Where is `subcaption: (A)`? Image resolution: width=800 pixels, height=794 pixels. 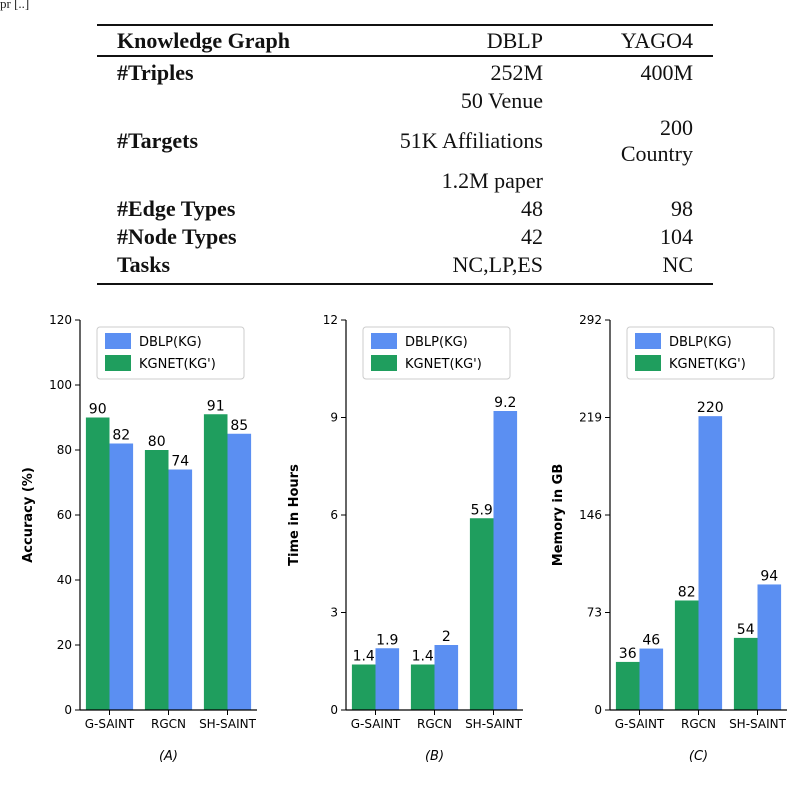
subcaption: (A) is located at coordinates (168, 756).